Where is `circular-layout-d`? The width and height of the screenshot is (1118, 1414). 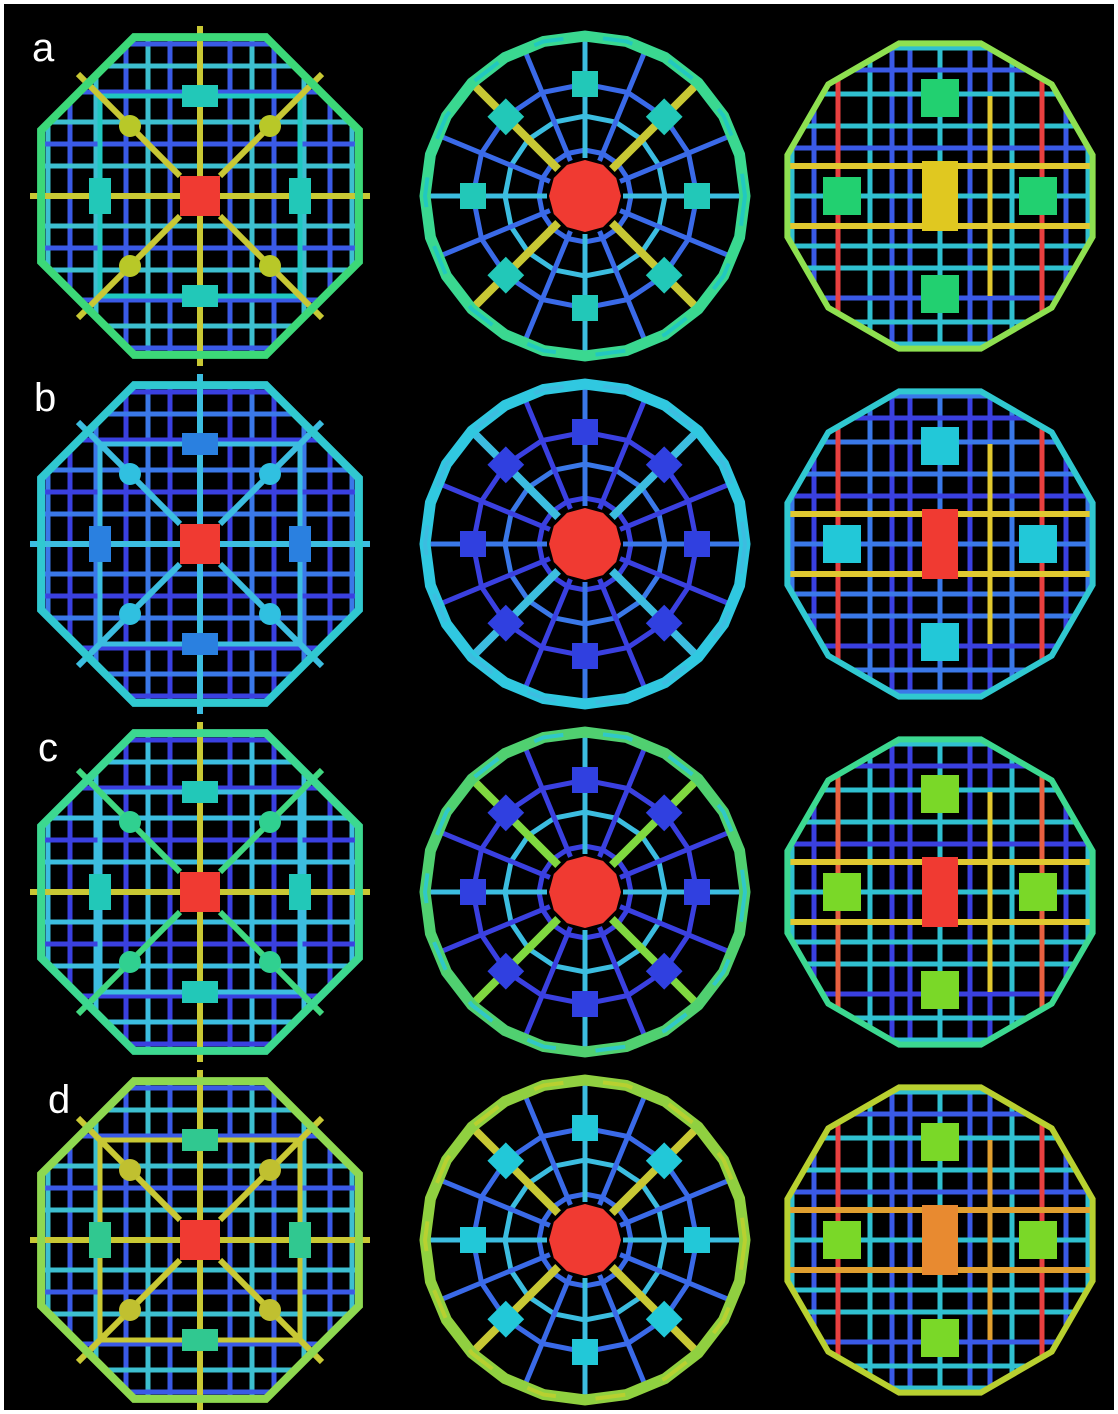 circular-layout-d is located at coordinates (585, 1240).